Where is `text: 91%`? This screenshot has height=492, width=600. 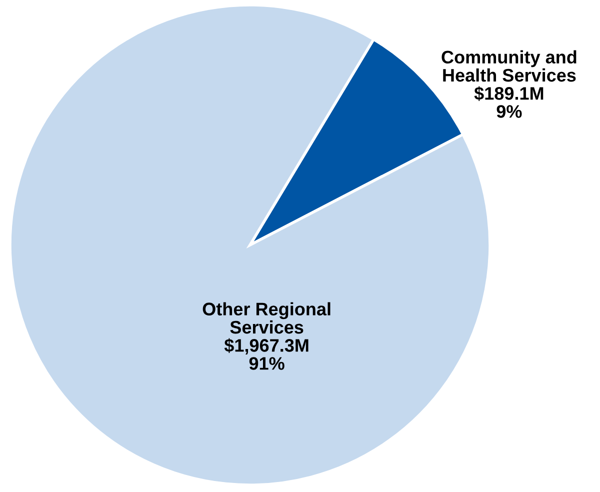
text: 91% is located at coordinates (266, 363).